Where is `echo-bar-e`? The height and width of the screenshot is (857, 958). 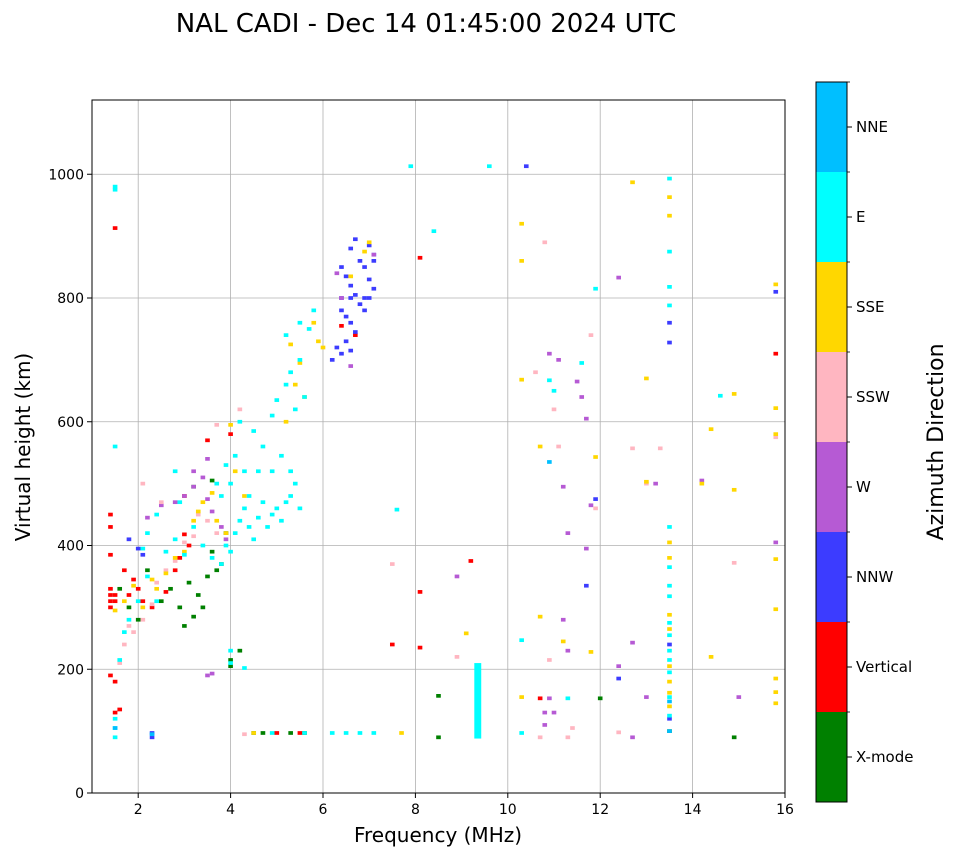 echo-bar-e is located at coordinates (478, 701).